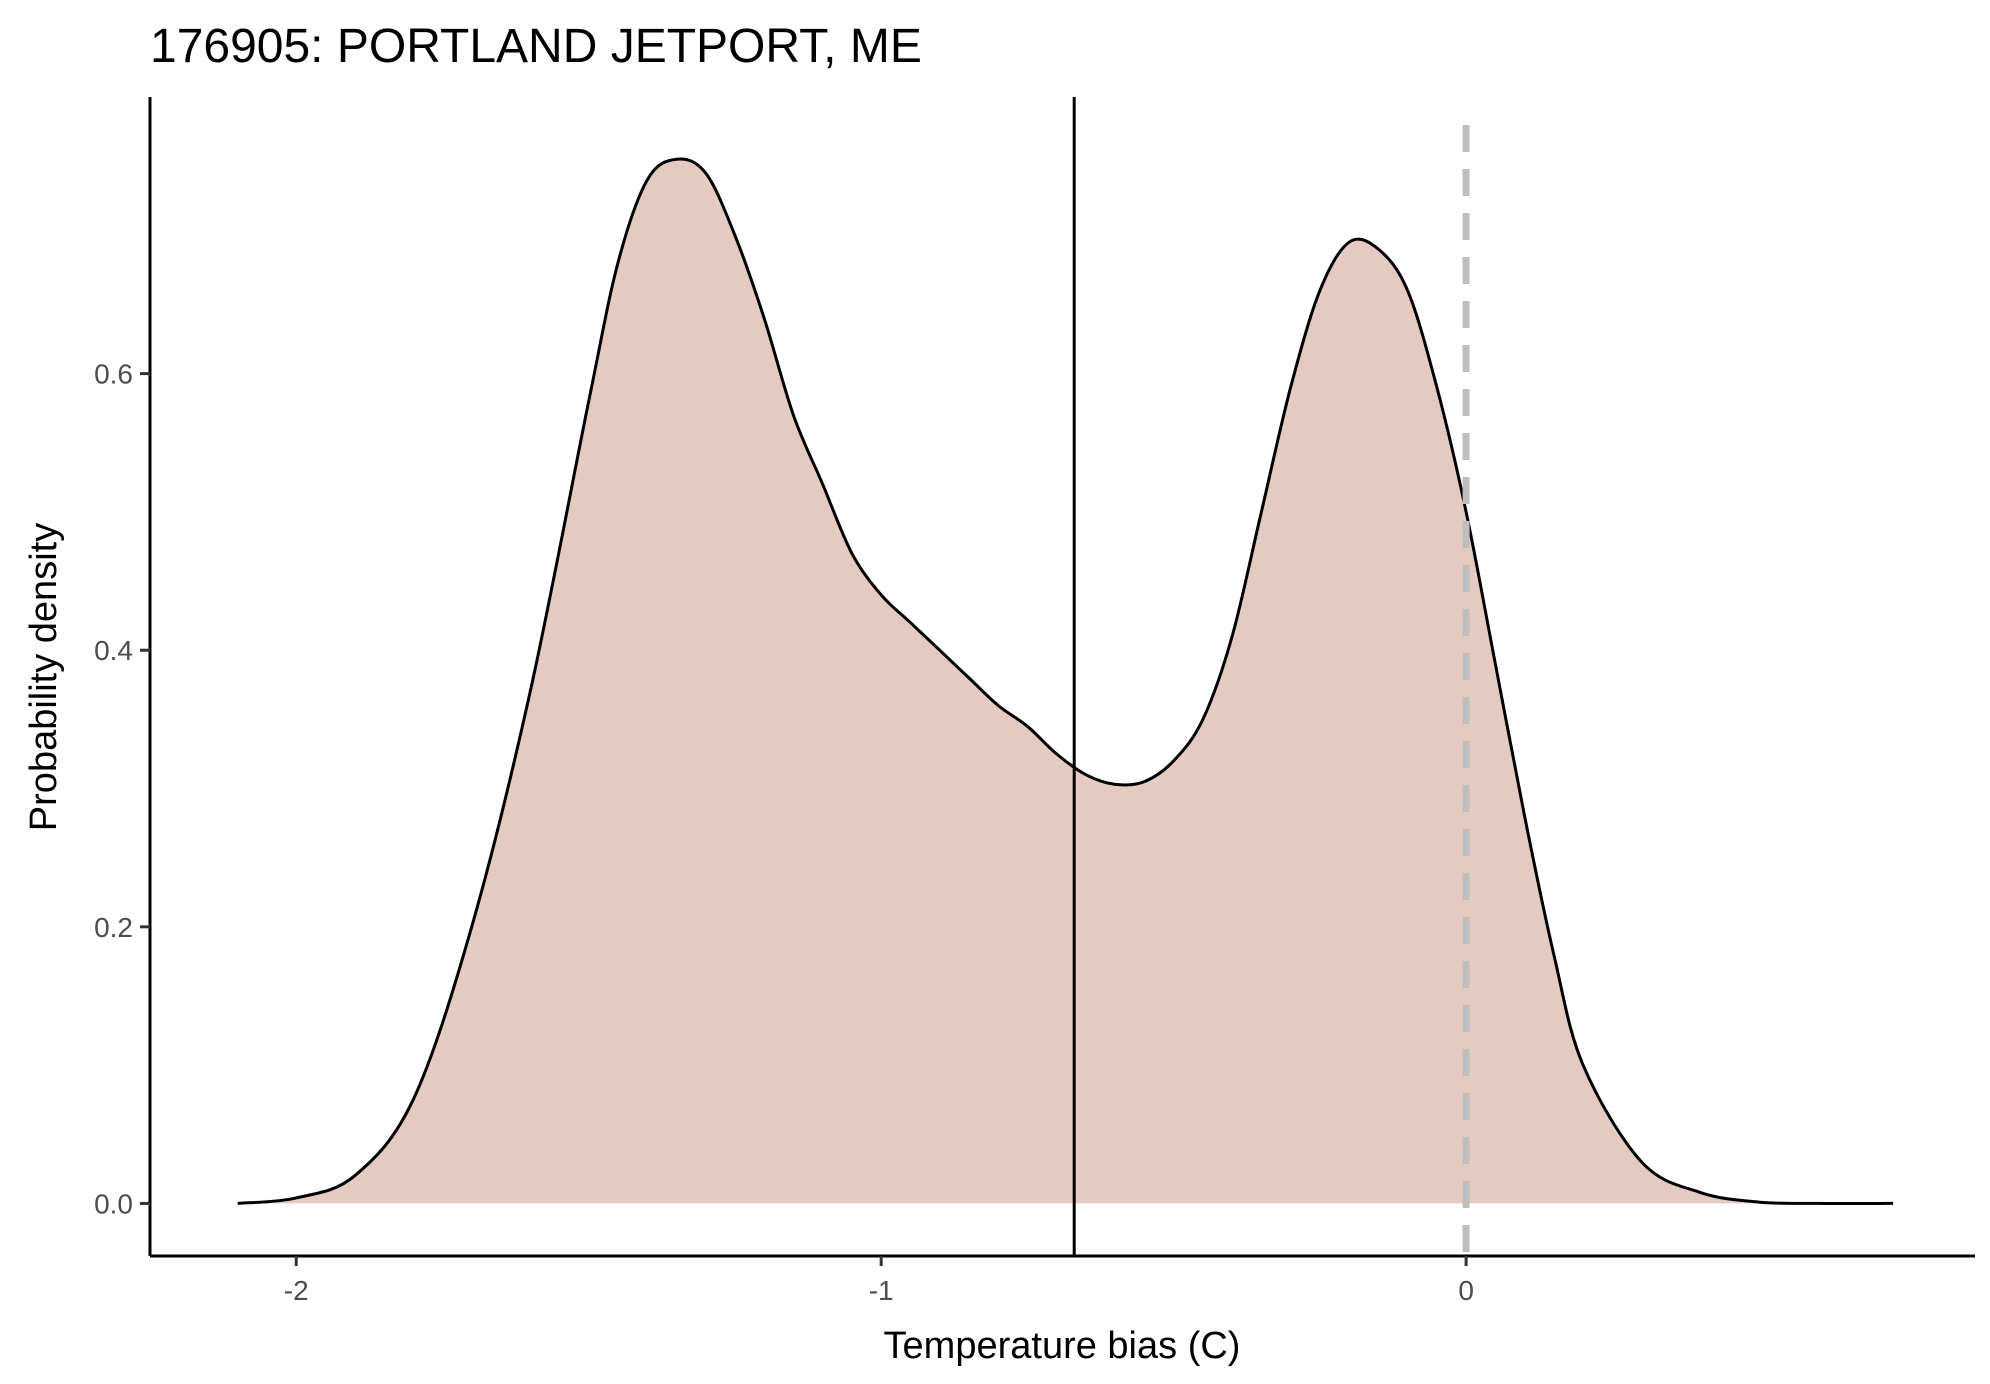 The width and height of the screenshot is (1990, 1384). What do you see at coordinates (113, 1203) in the screenshot?
I see `y-tick-label: 0.0` at bounding box center [113, 1203].